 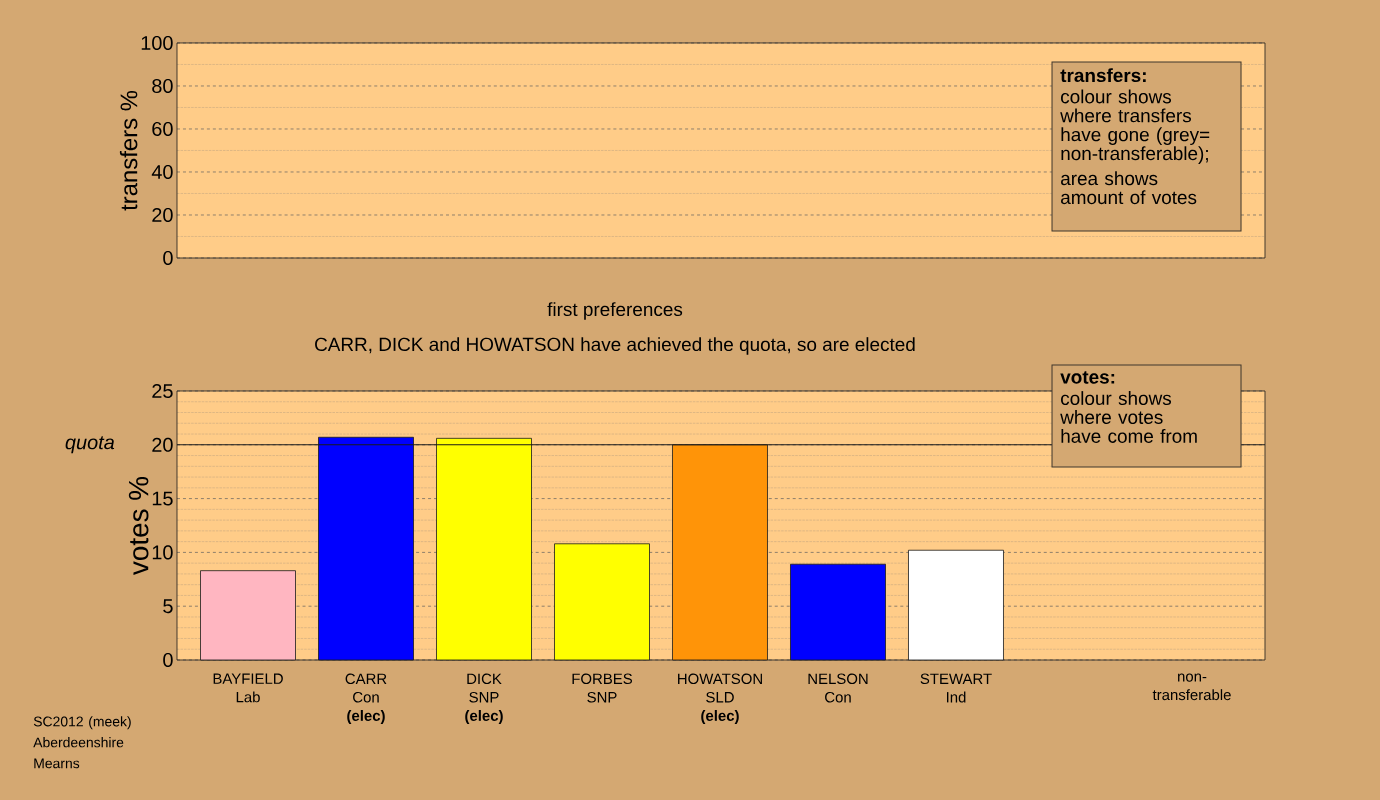 What do you see at coordinates (484, 698) in the screenshot?
I see `x-tick-label: DICK SNP (elec)` at bounding box center [484, 698].